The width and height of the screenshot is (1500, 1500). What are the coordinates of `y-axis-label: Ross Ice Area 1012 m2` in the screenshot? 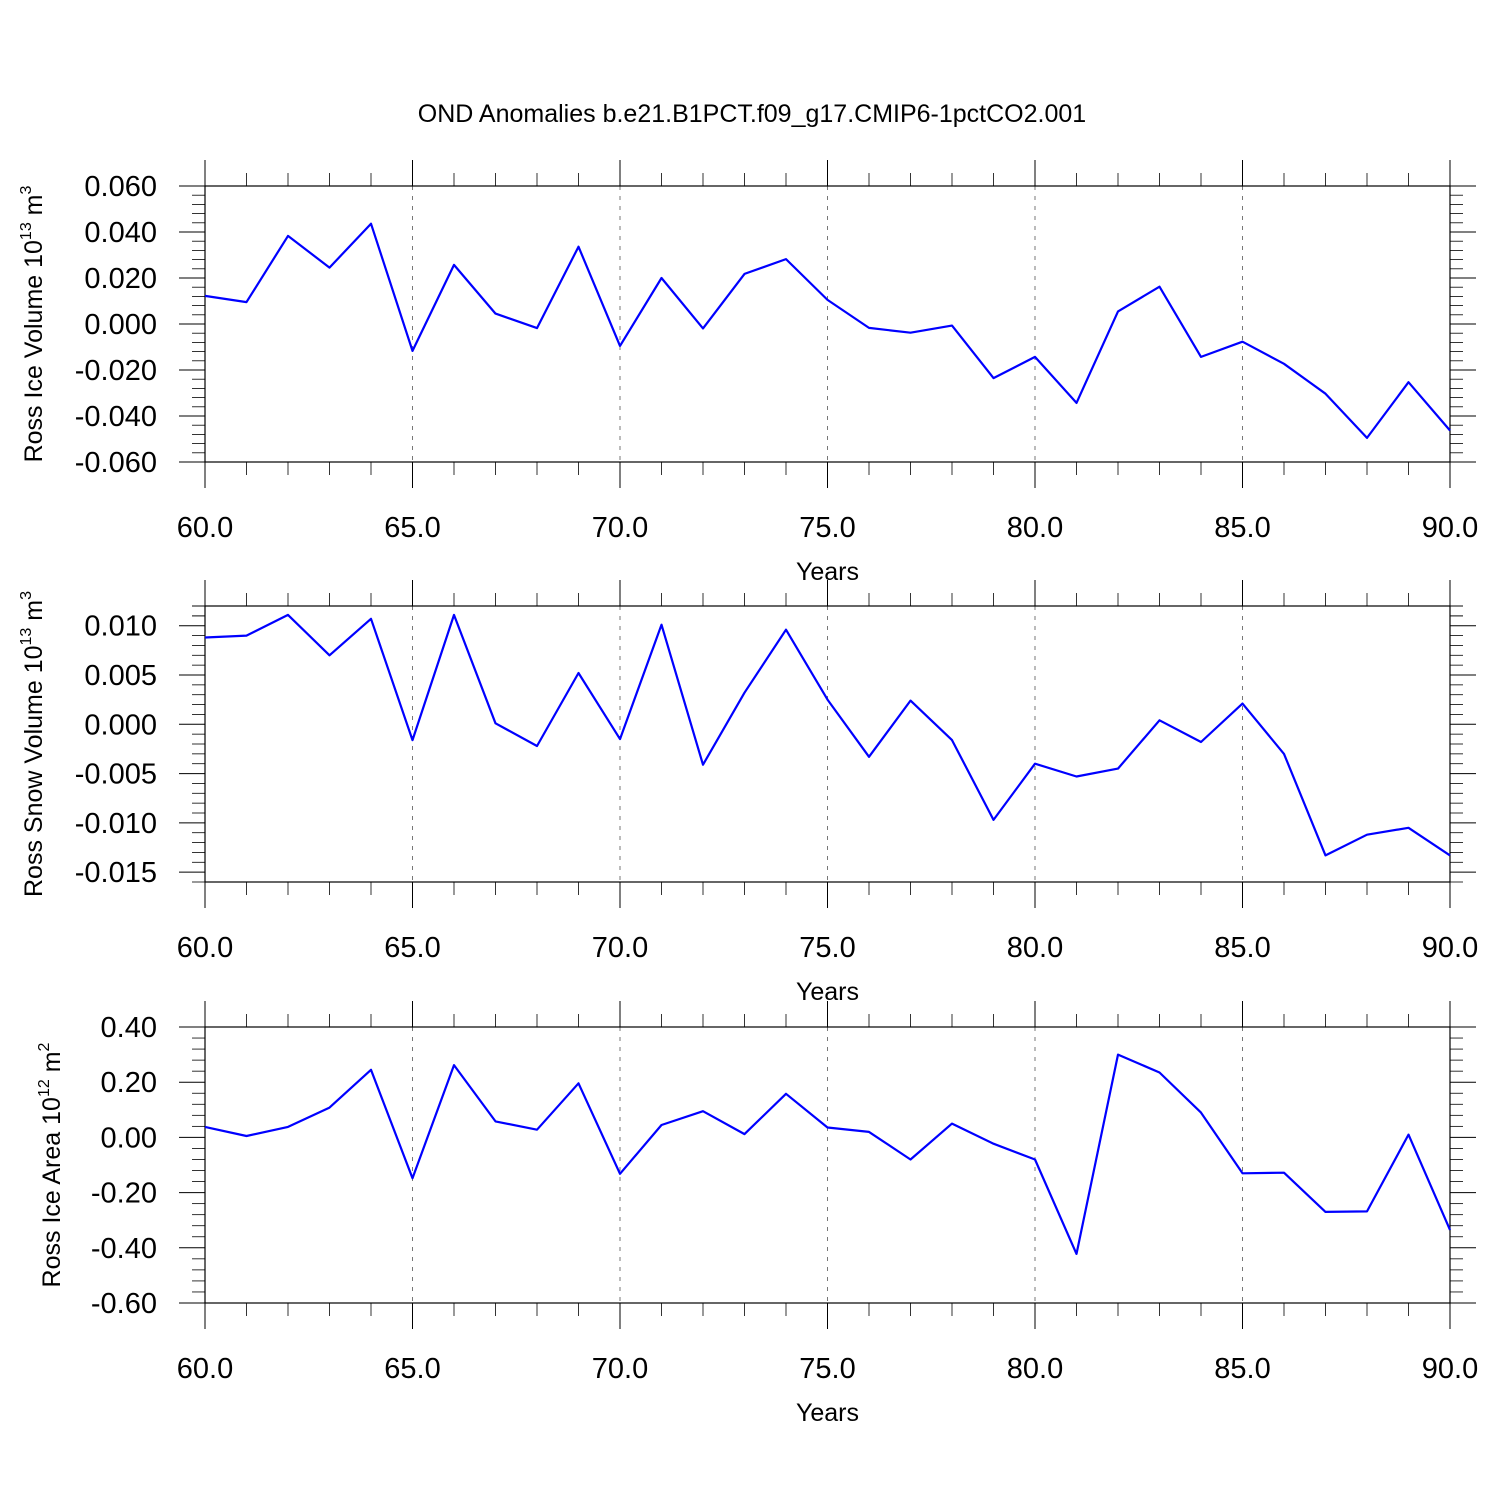 It's located at (51, 1164).